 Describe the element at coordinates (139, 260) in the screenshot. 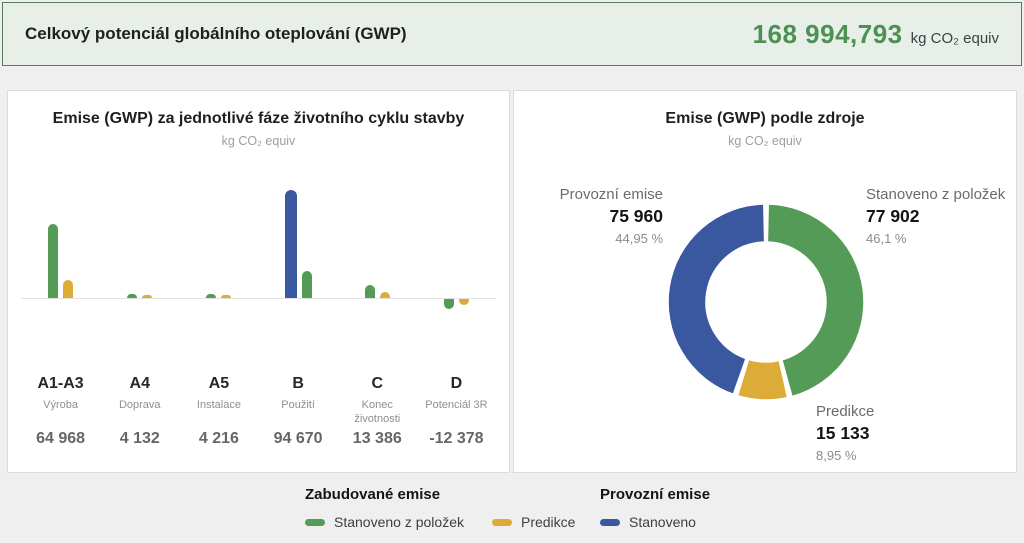

I see `bar-group-A4` at that location.